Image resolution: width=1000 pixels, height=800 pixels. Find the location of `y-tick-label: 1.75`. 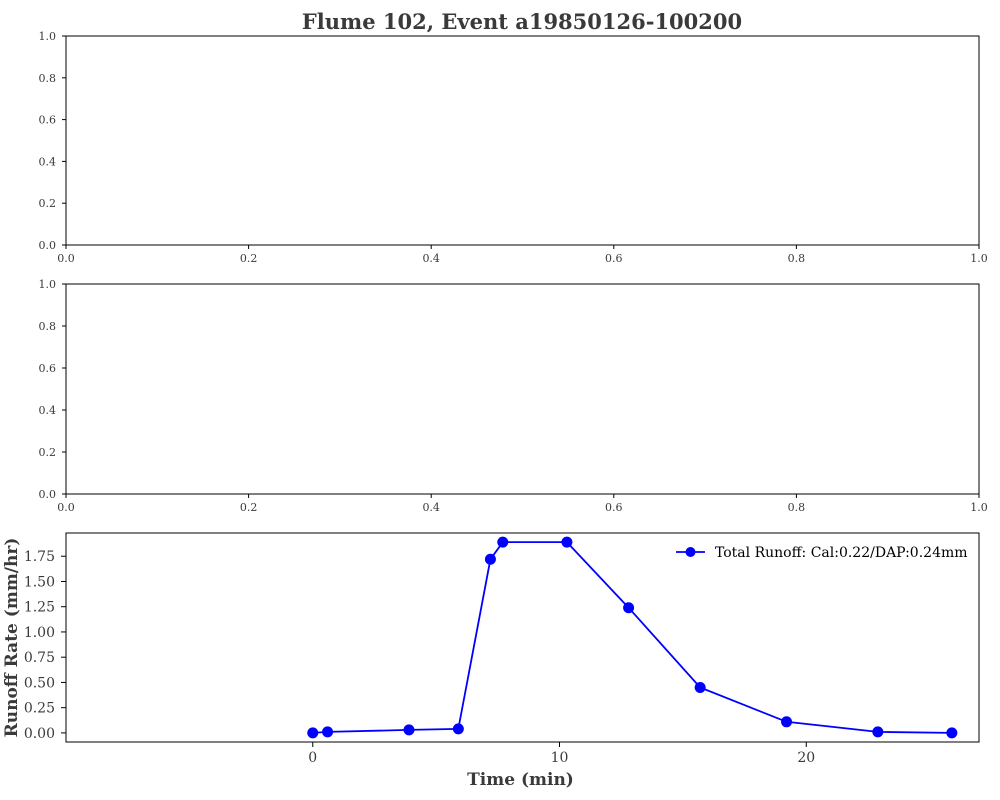

y-tick-label: 1.75 is located at coordinates (39, 557).